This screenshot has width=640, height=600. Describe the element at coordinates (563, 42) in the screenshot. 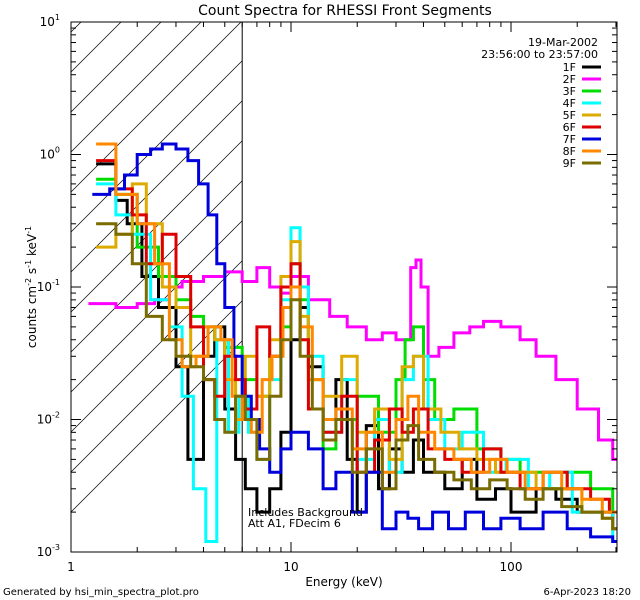

I see `observation-date: 19-Mar-2002` at that location.